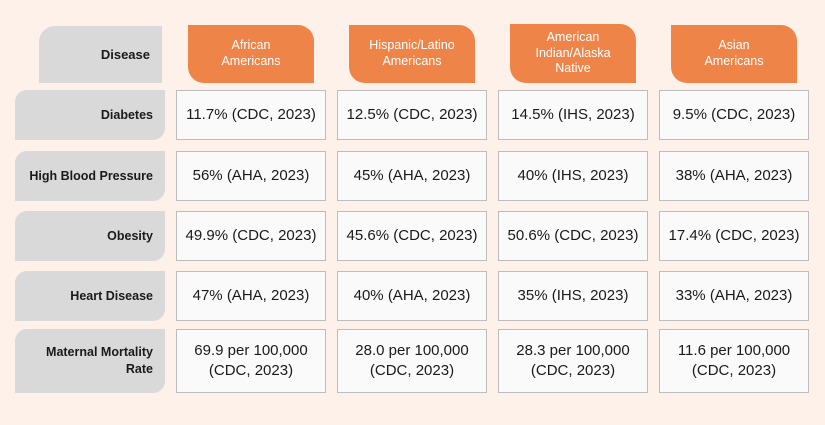 The image size is (825, 425). What do you see at coordinates (412, 236) in the screenshot?
I see `table-cell: 45.6% (CDC, 2023)` at bounding box center [412, 236].